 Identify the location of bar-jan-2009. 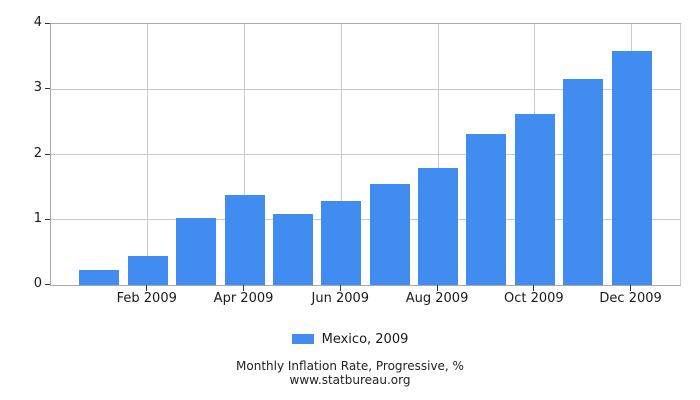
(99, 277).